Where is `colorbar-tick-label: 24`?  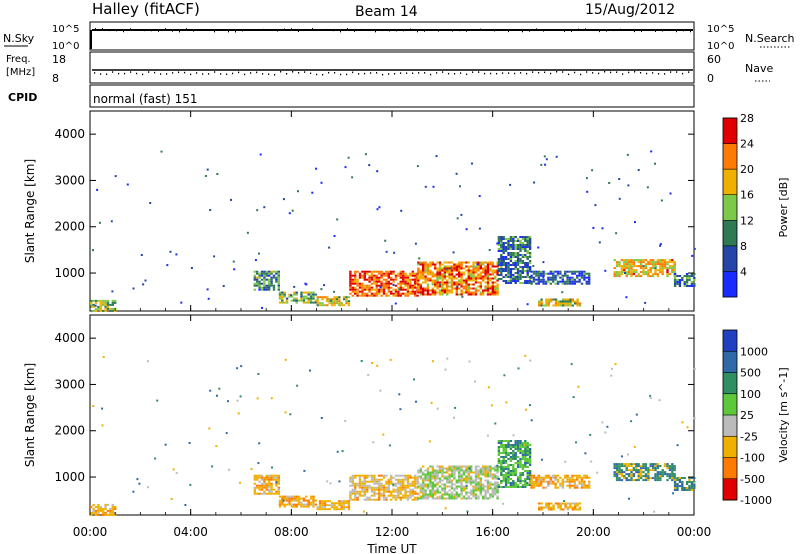
colorbar-tick-label: 24 is located at coordinates (747, 144).